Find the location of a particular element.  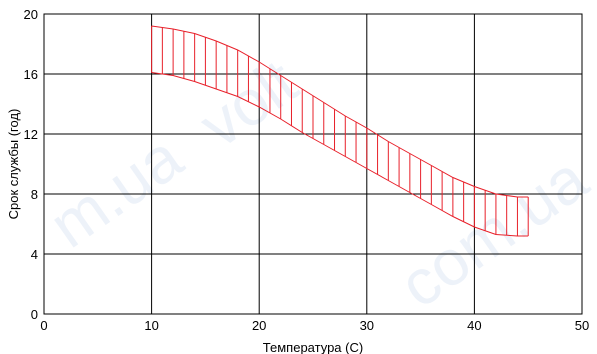

x-tick-label: 0 is located at coordinates (43, 325).